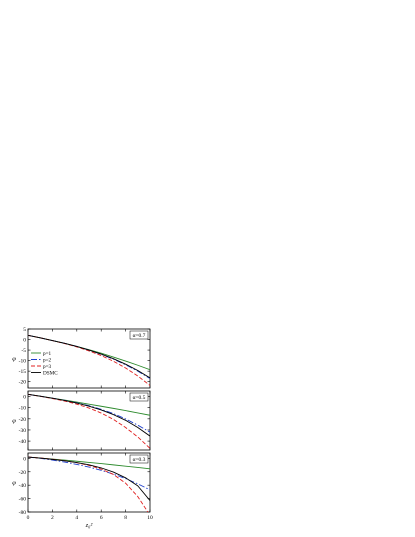 Image resolution: width=415 pixels, height=537 pixels. I want to click on legend-label: DSMC, so click(50, 374).